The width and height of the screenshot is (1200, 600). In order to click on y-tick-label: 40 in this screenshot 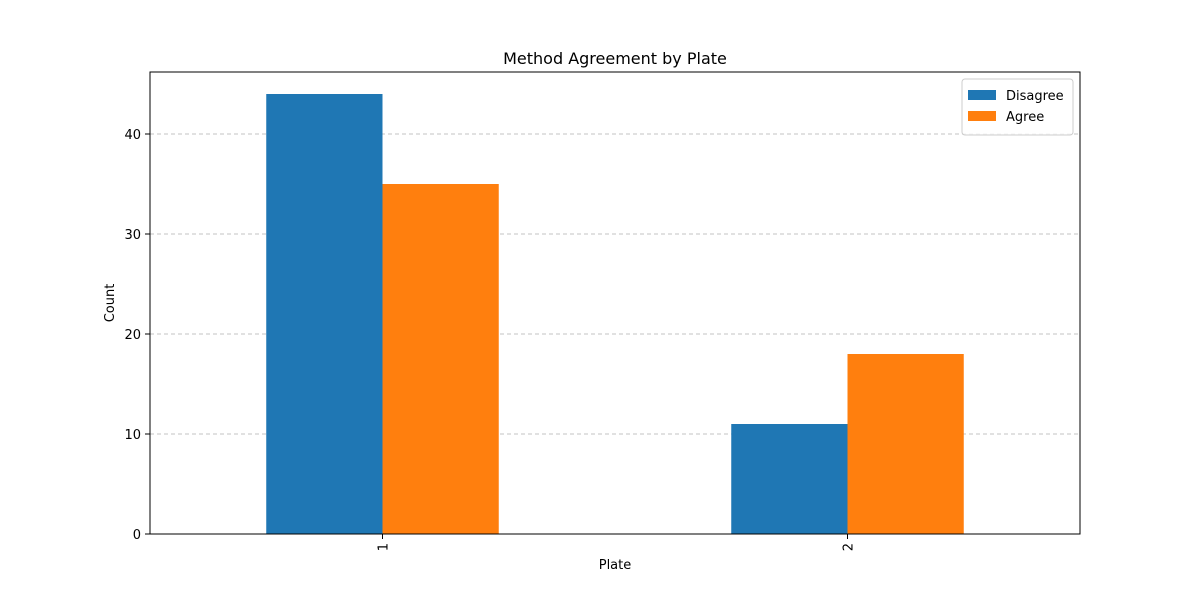, I will do `click(132, 135)`.